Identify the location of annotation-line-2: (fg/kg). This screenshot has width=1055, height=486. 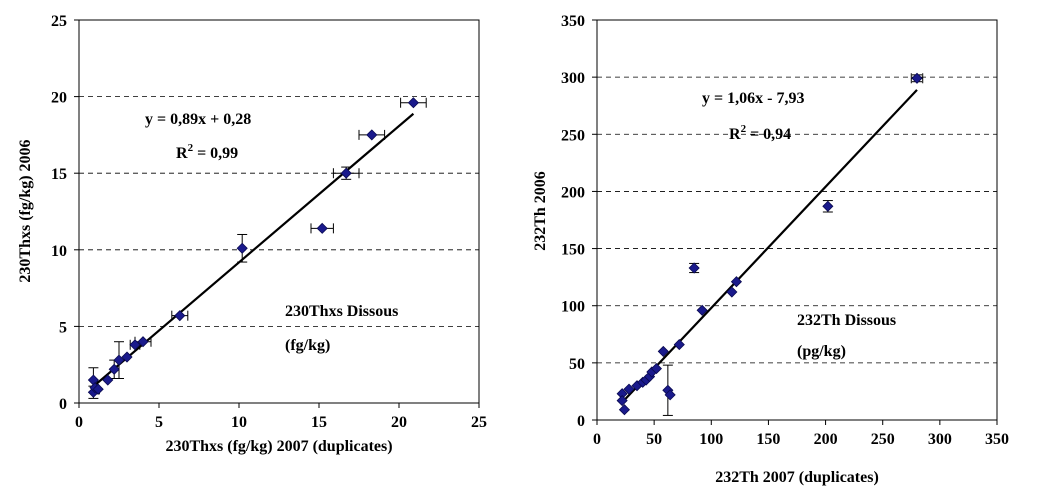
(307, 345).